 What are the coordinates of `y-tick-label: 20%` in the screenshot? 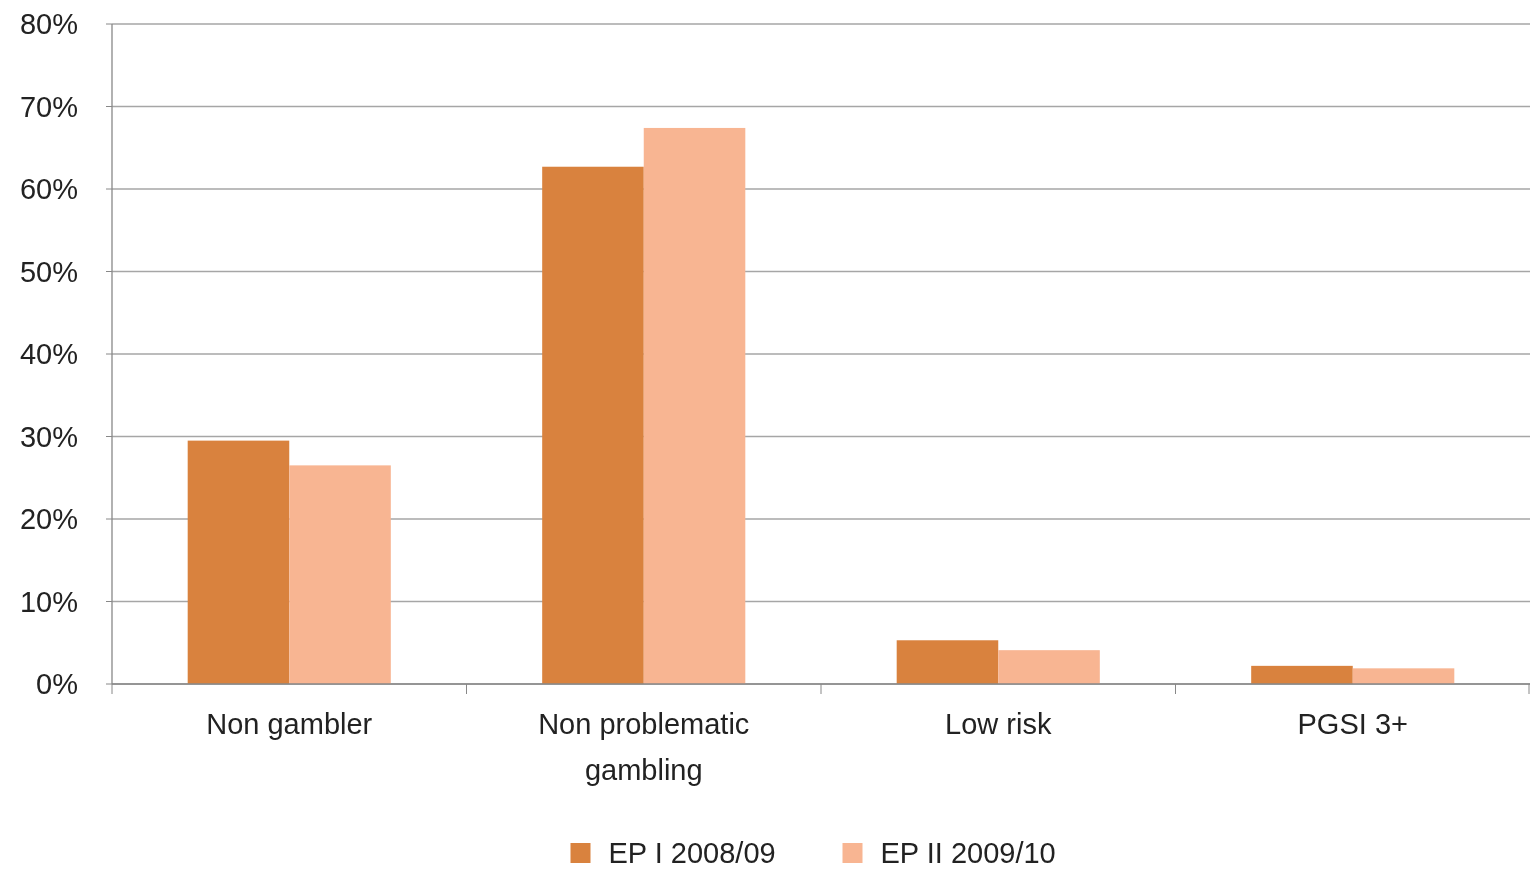 It's located at (48, 519).